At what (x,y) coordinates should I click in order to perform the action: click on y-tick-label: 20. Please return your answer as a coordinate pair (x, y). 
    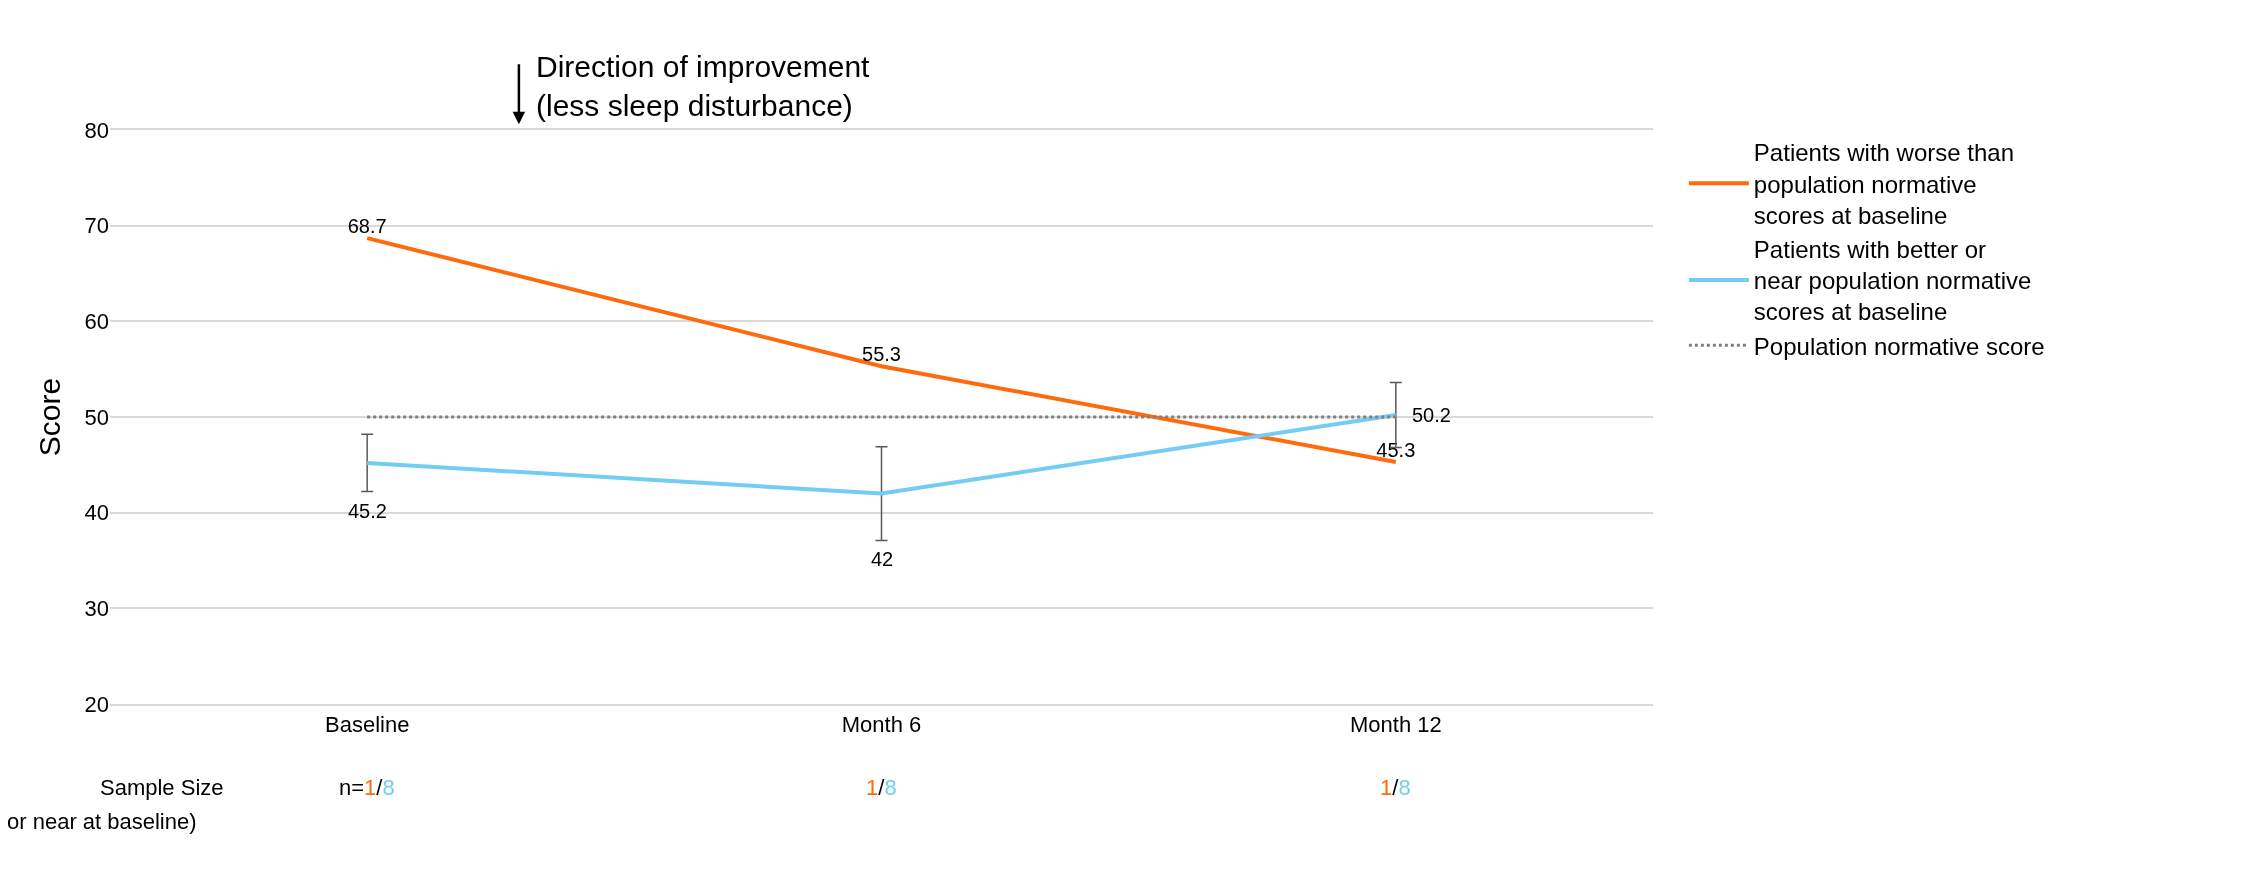
    Looking at the image, I should click on (96, 704).